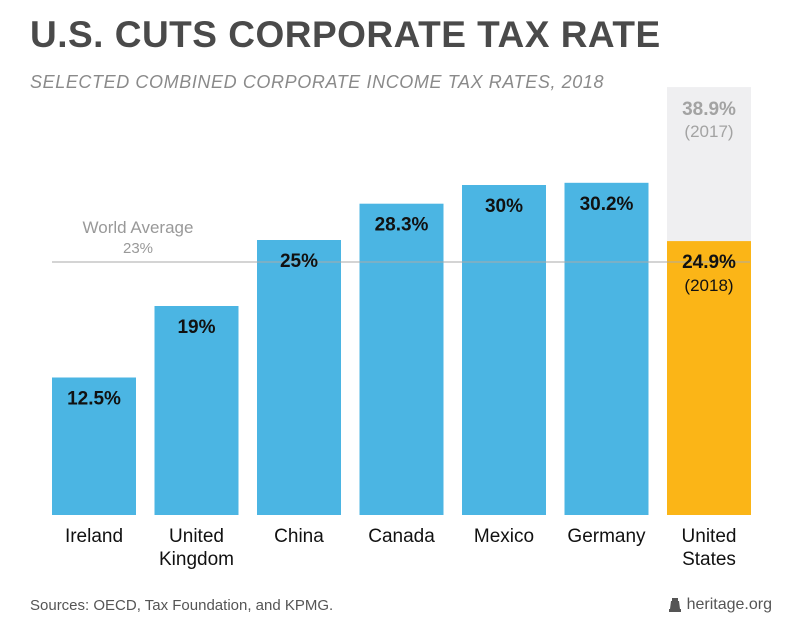 The image size is (800, 644). I want to click on brand-credit: heritage.org, so click(720, 605).